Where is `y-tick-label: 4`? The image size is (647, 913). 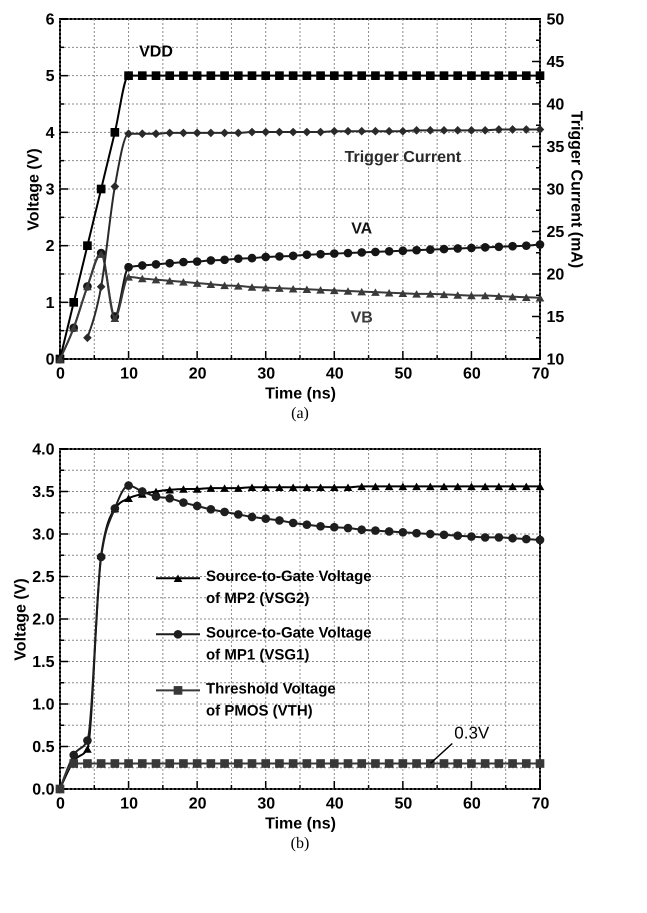 y-tick-label: 4 is located at coordinates (50, 133).